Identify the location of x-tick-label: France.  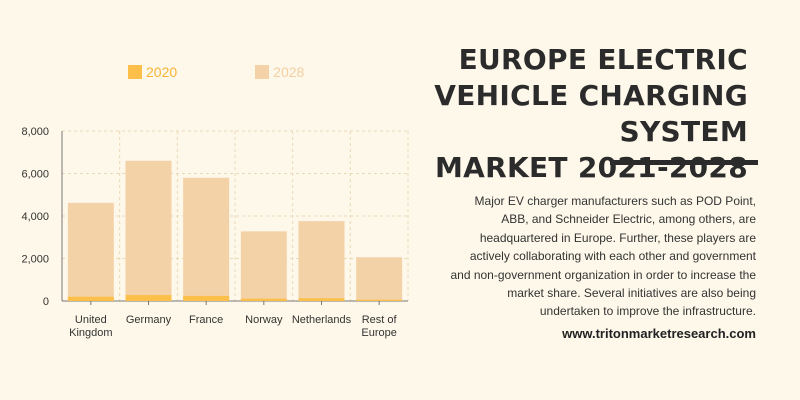
(206, 320).